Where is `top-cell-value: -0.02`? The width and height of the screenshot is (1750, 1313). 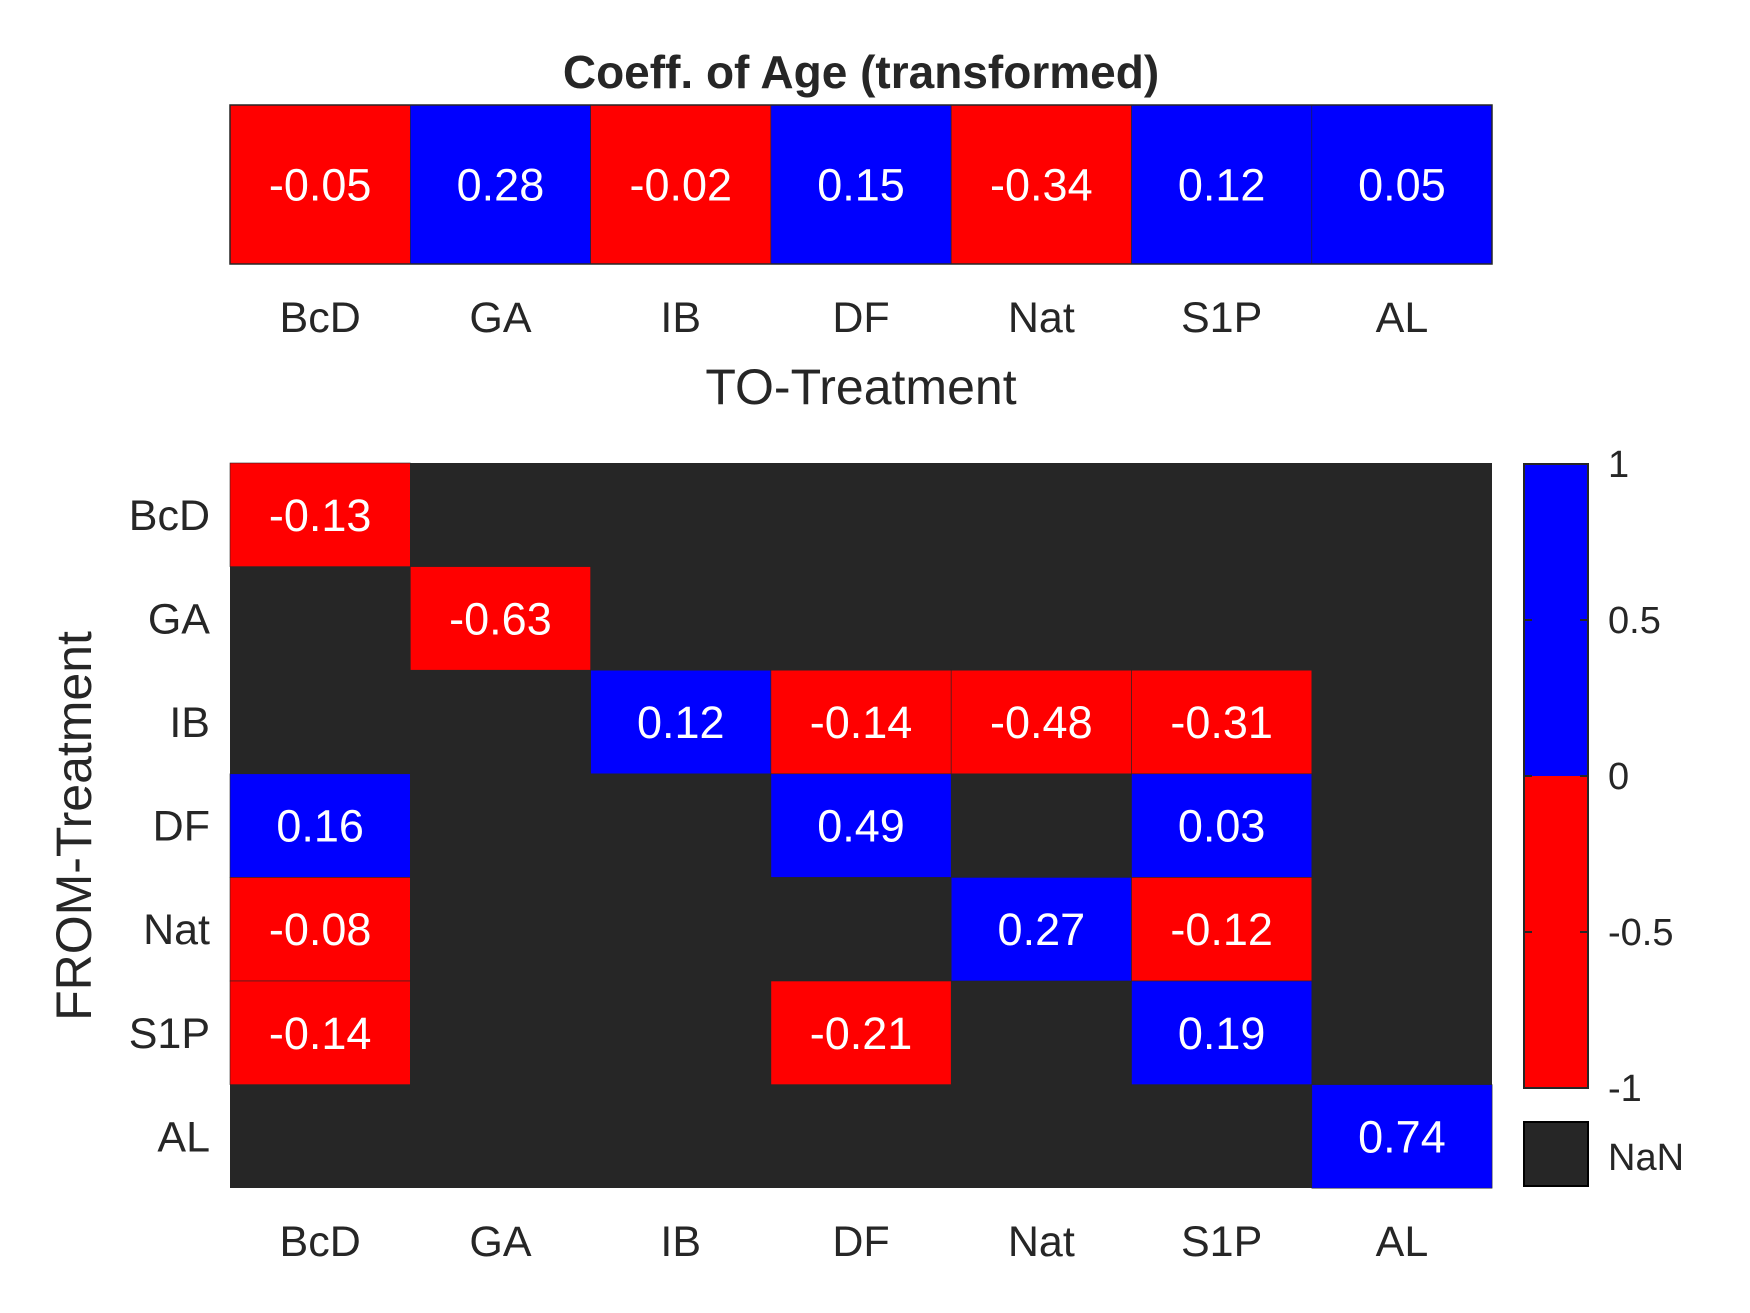 top-cell-value: -0.02 is located at coordinates (680, 185).